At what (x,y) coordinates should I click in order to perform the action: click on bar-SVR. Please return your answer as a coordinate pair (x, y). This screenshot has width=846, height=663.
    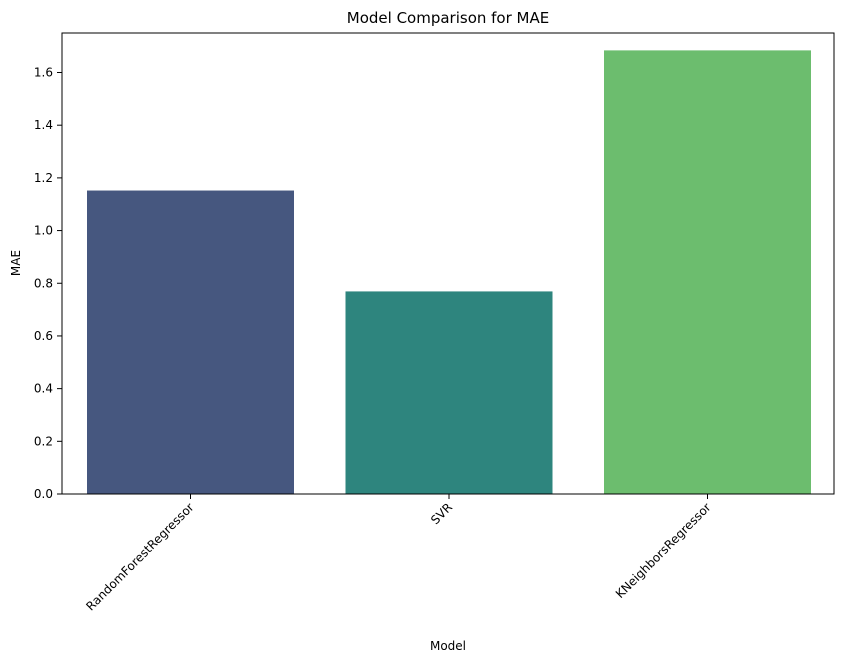
    Looking at the image, I should click on (449, 392).